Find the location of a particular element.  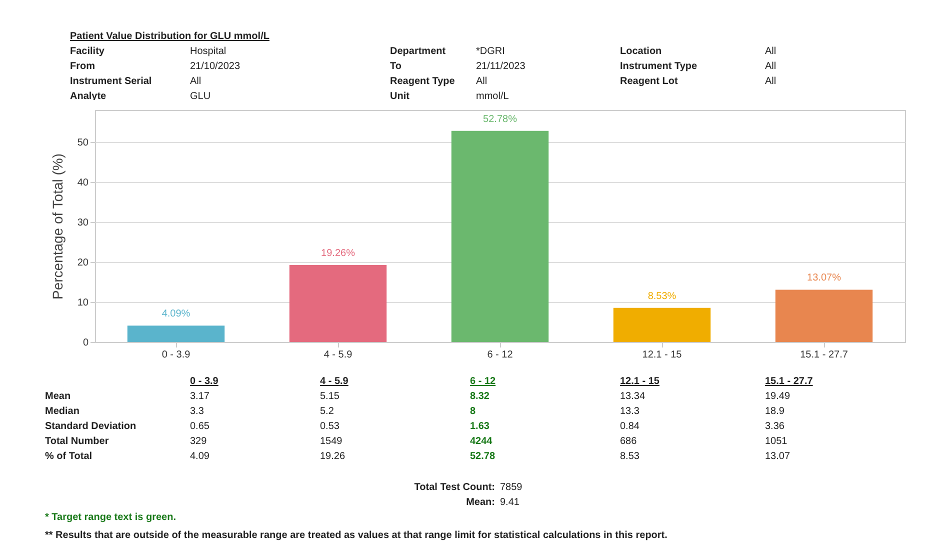

text: Total Number is located at coordinates (77, 441).